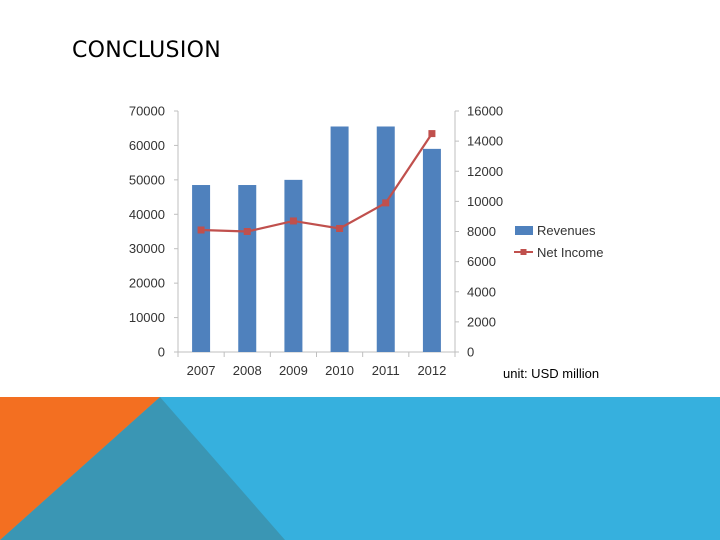  I want to click on right-tick-label: 0, so click(470, 352).